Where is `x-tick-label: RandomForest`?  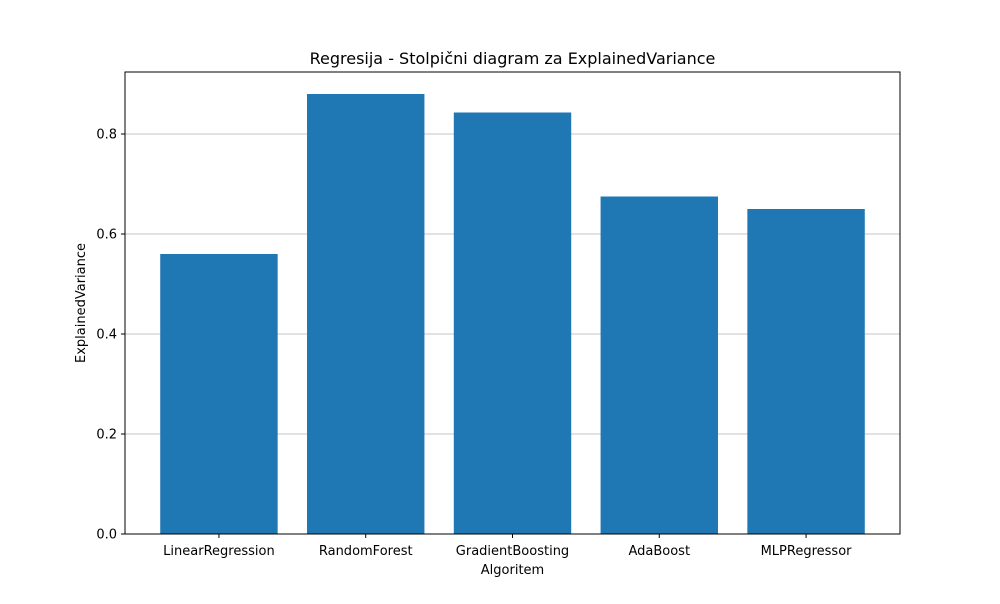 x-tick-label: RandomForest is located at coordinates (366, 551).